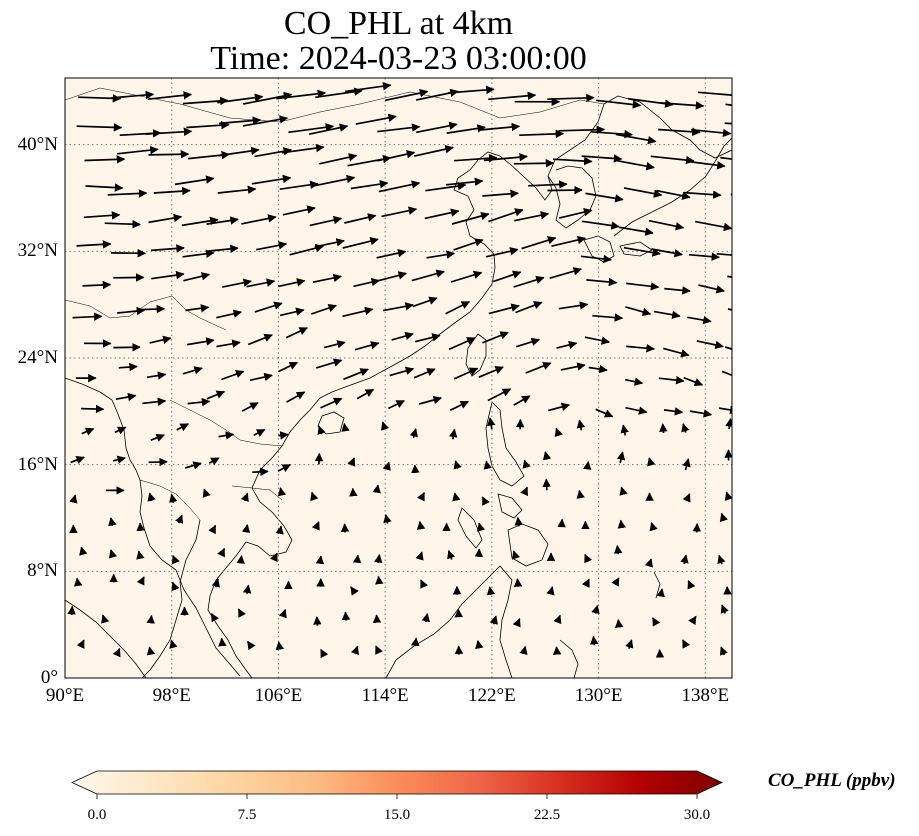 The image size is (919, 836). What do you see at coordinates (397, 782) in the screenshot?
I see `colorbar-body` at bounding box center [397, 782].